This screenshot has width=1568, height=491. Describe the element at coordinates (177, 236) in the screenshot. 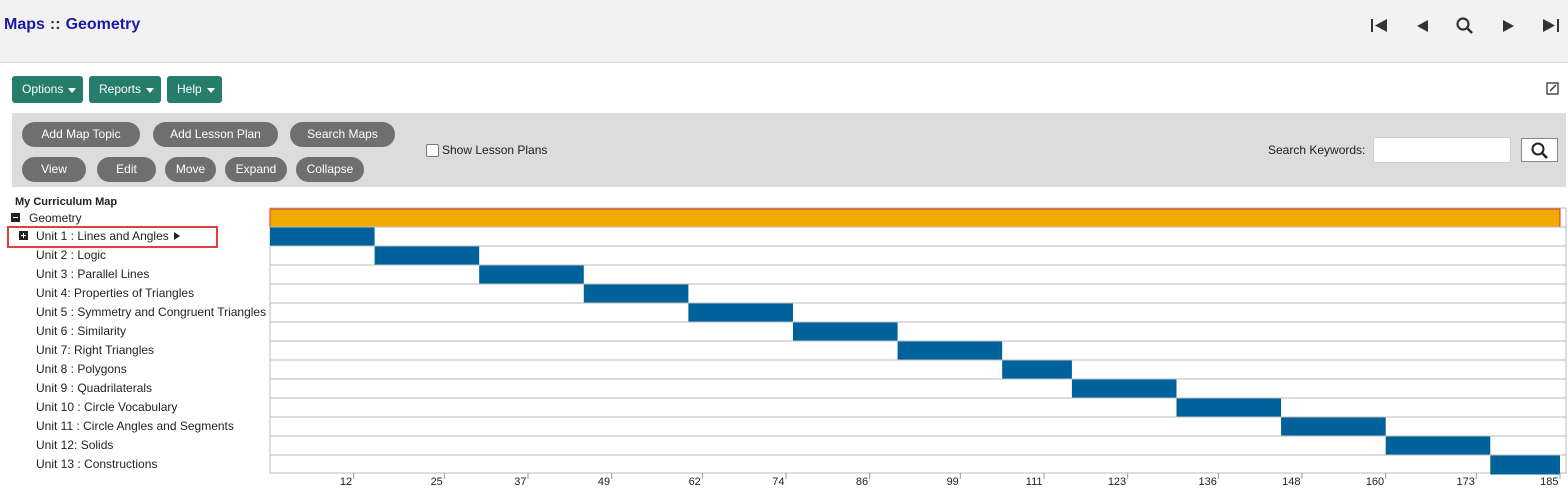

I see `arrow-icon` at that location.